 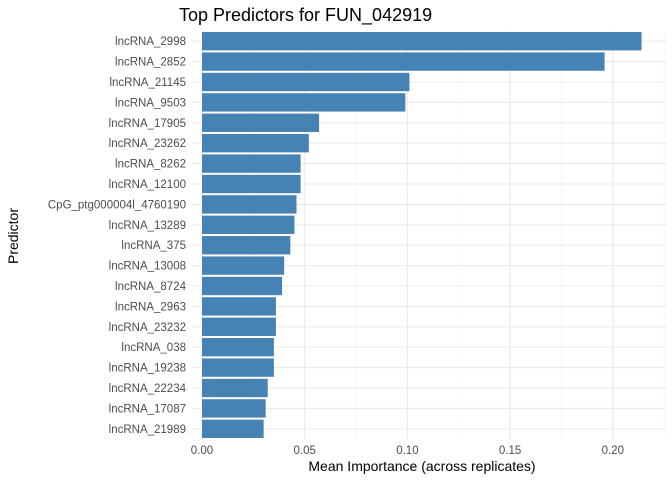 What do you see at coordinates (150, 165) in the screenshot?
I see `y-tick-label: lncRNA_8262` at bounding box center [150, 165].